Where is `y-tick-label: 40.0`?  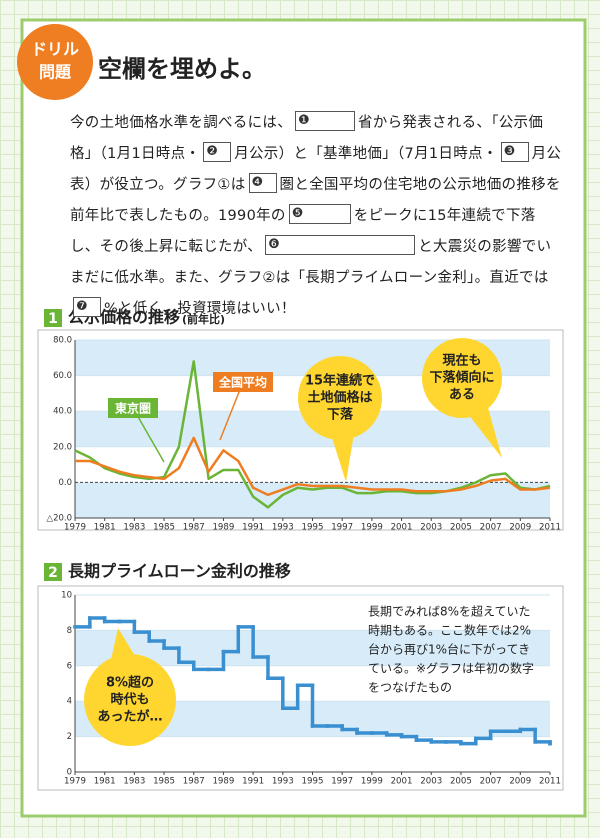 y-tick-label: 40.0 is located at coordinates (62, 412).